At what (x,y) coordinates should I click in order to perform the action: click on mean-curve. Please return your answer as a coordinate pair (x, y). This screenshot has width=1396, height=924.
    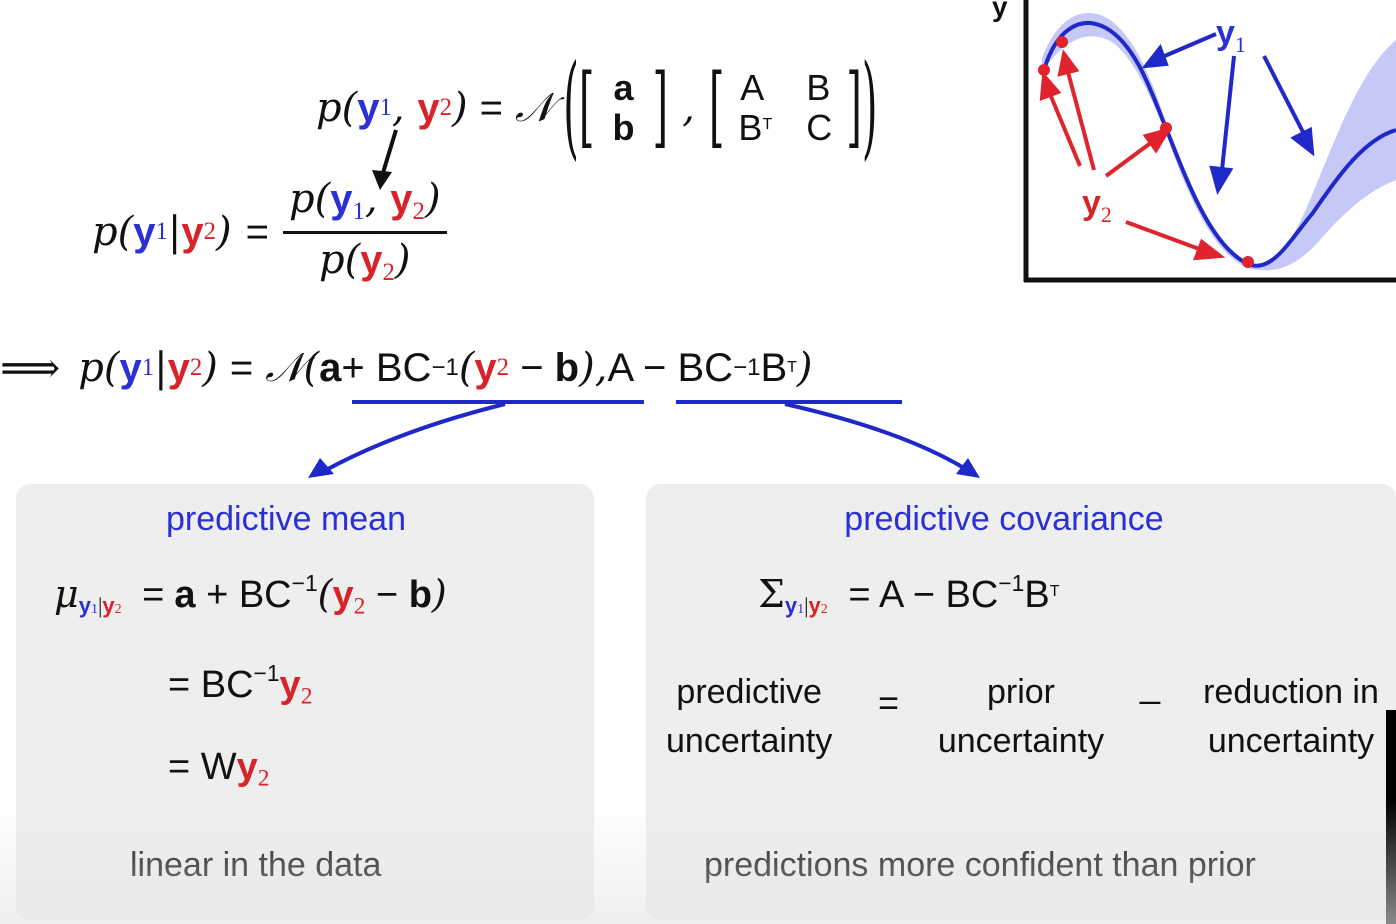
    Looking at the image, I should click on (1219, 144).